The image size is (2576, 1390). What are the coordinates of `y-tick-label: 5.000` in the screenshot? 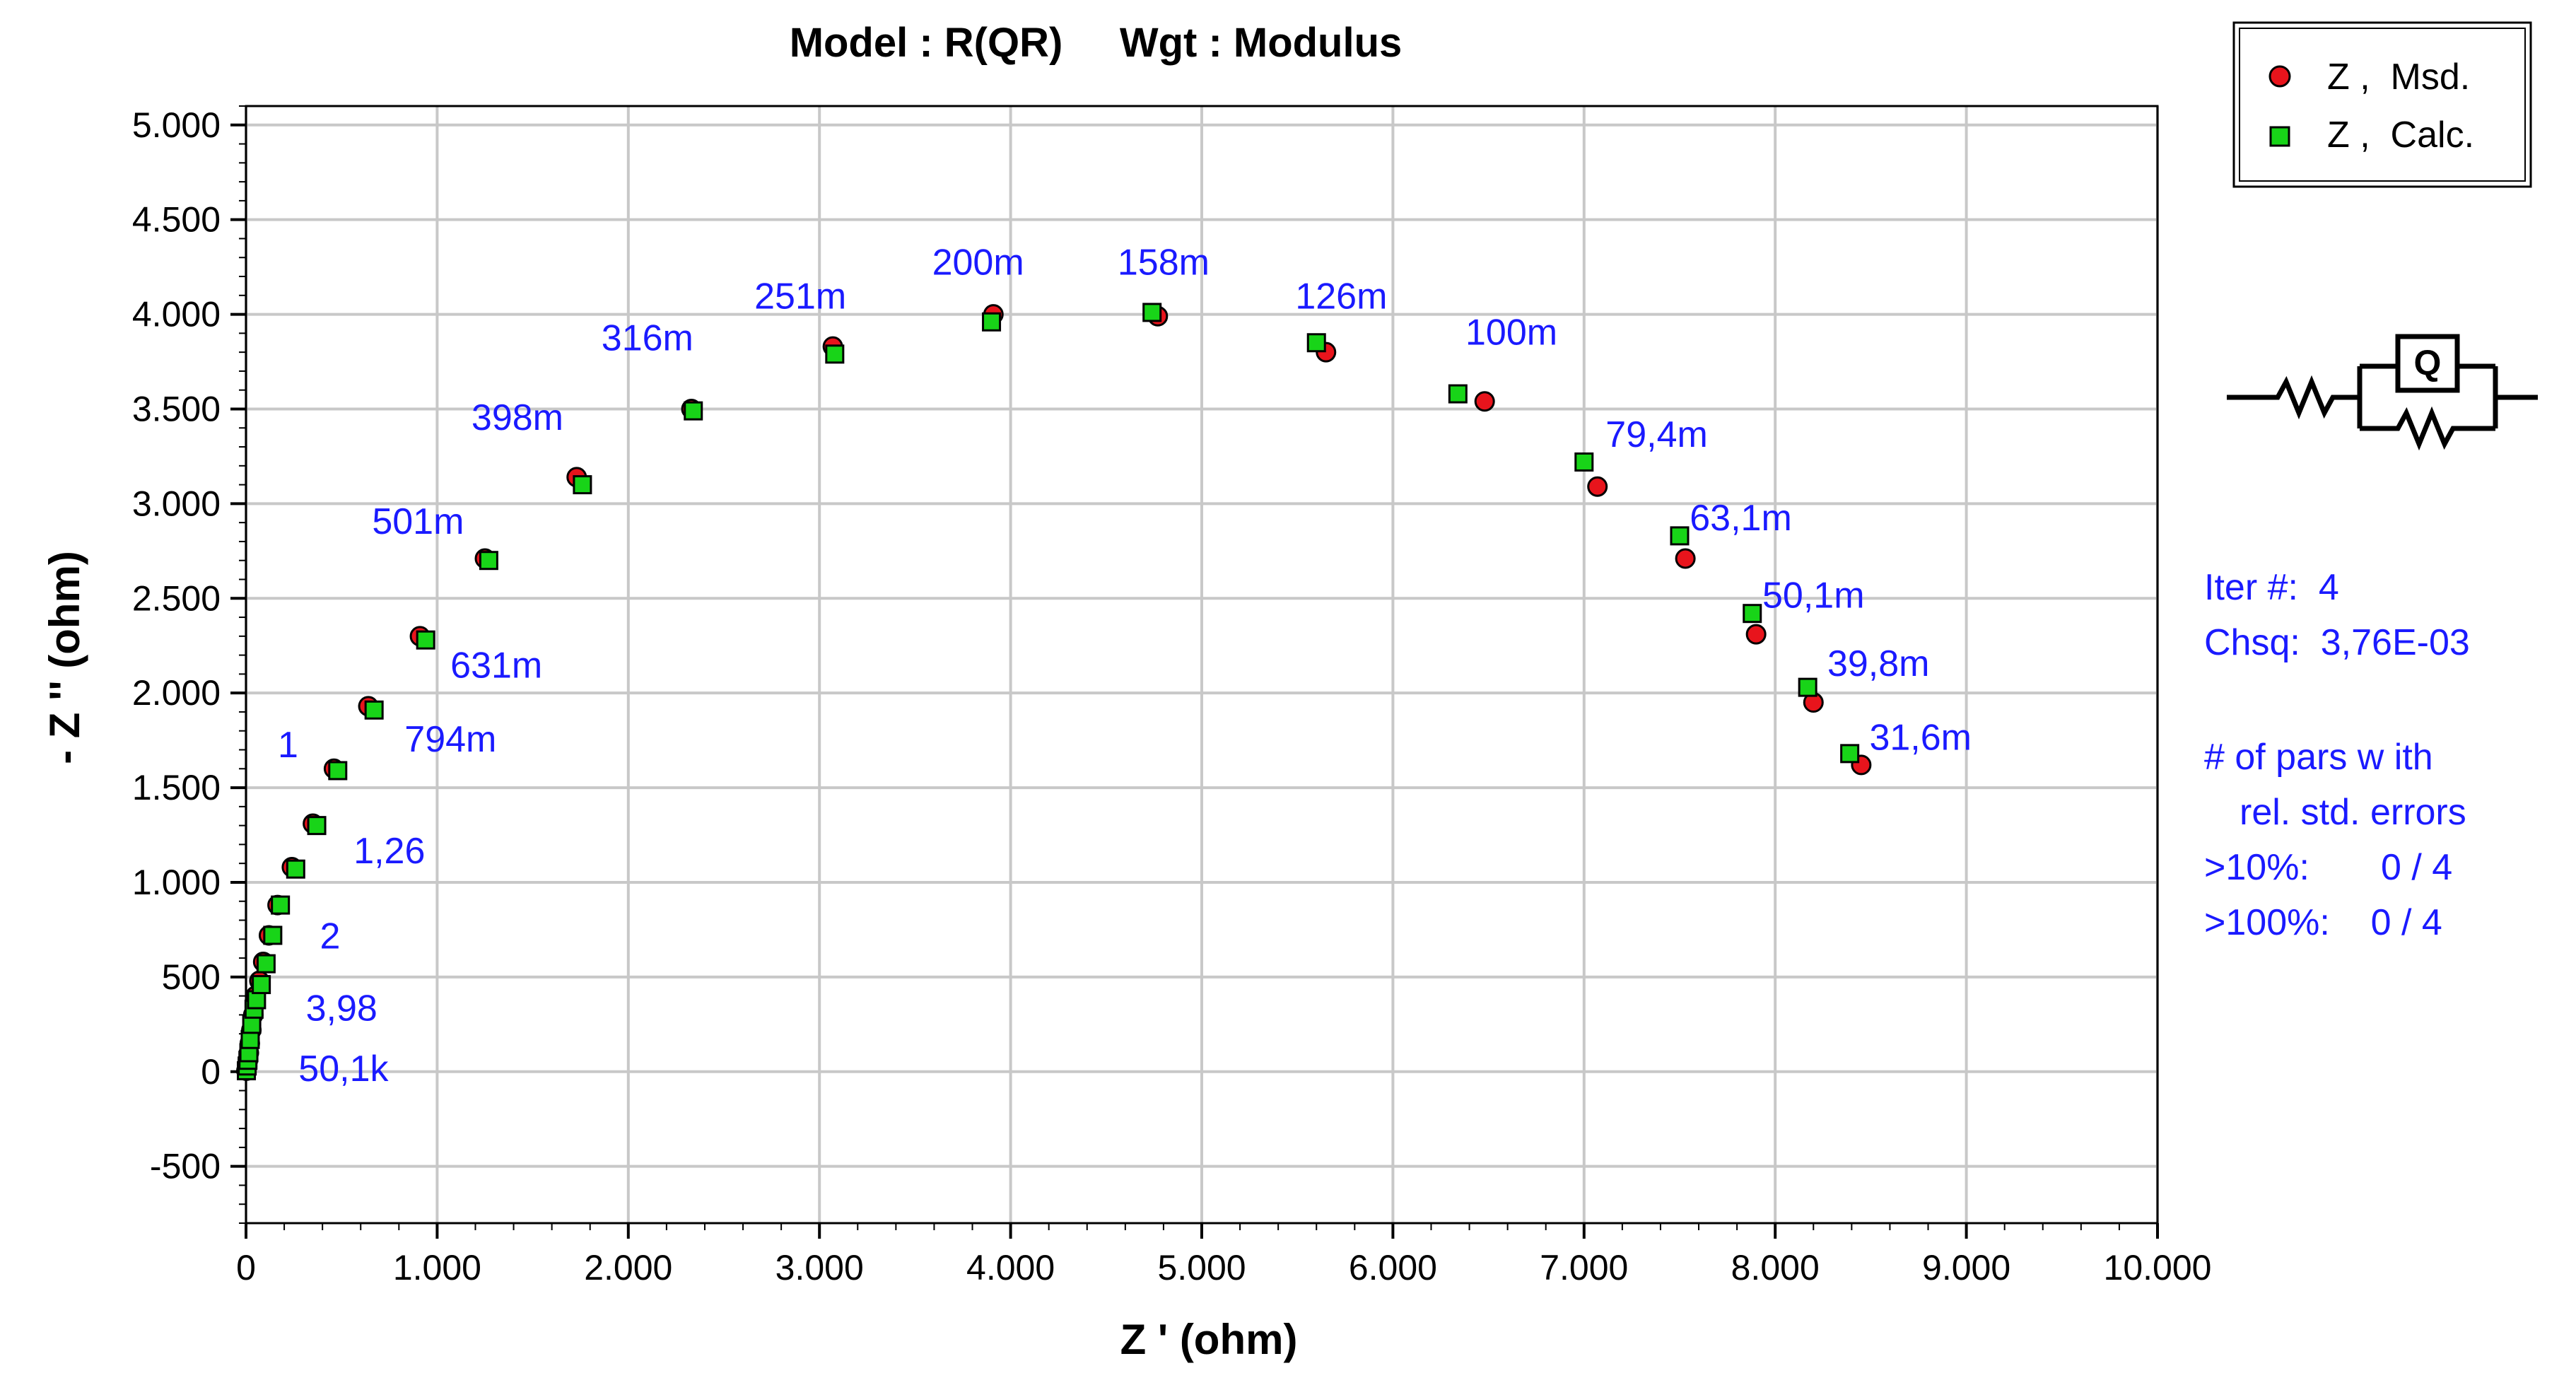 It's located at (176, 125).